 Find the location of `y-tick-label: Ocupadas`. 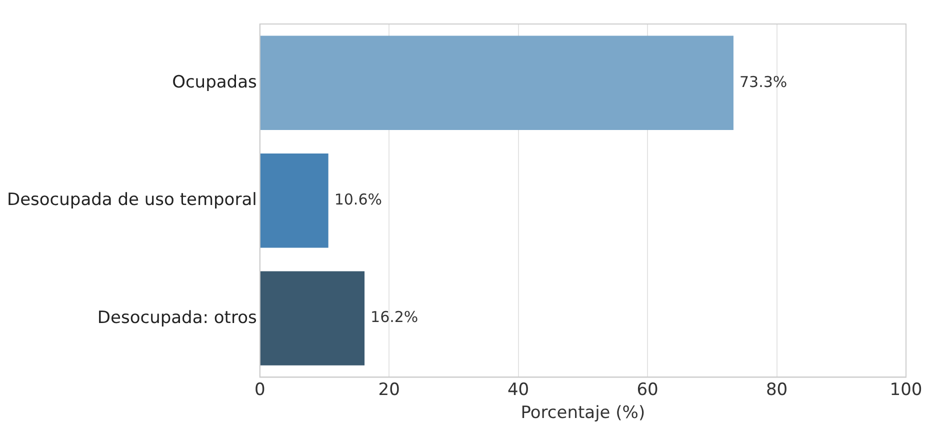

y-tick-label: Ocupadas is located at coordinates (214, 82).